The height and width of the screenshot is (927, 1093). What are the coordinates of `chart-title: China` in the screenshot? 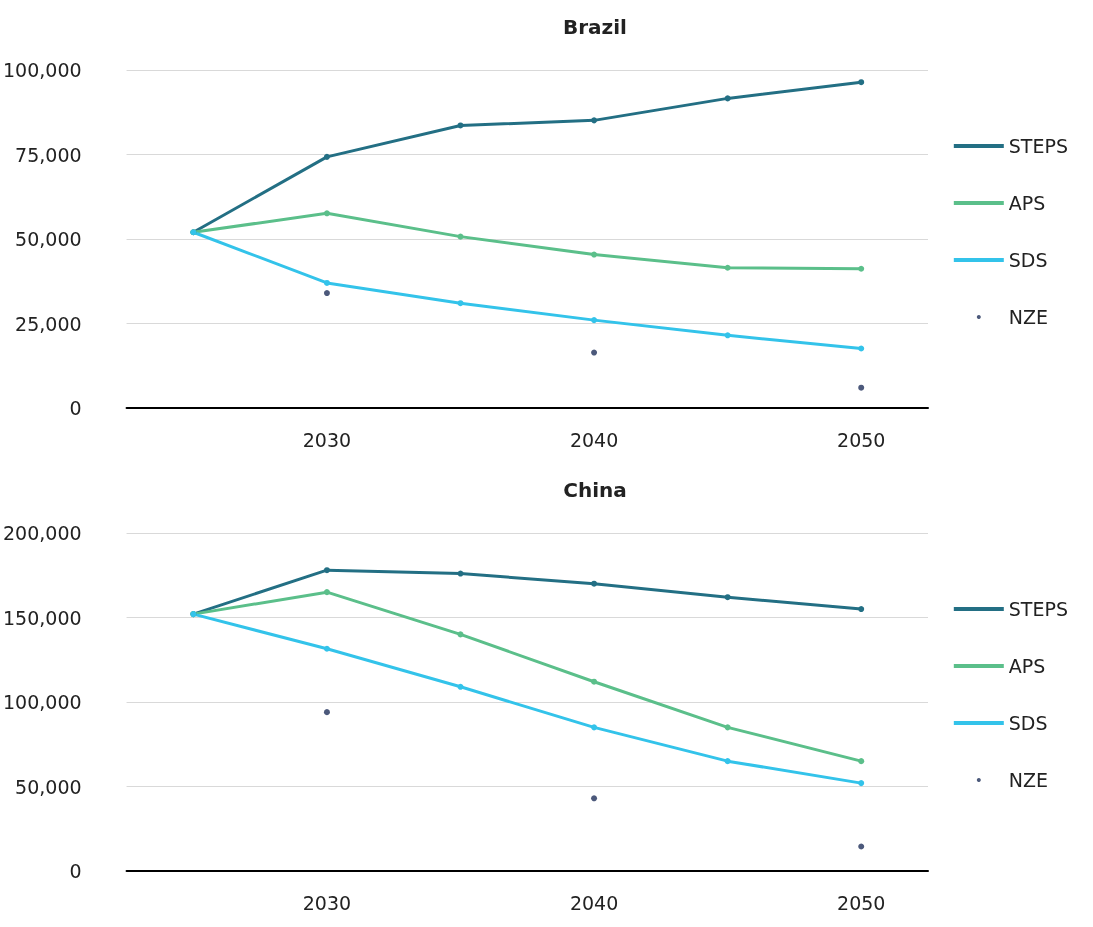 It's located at (595, 490).